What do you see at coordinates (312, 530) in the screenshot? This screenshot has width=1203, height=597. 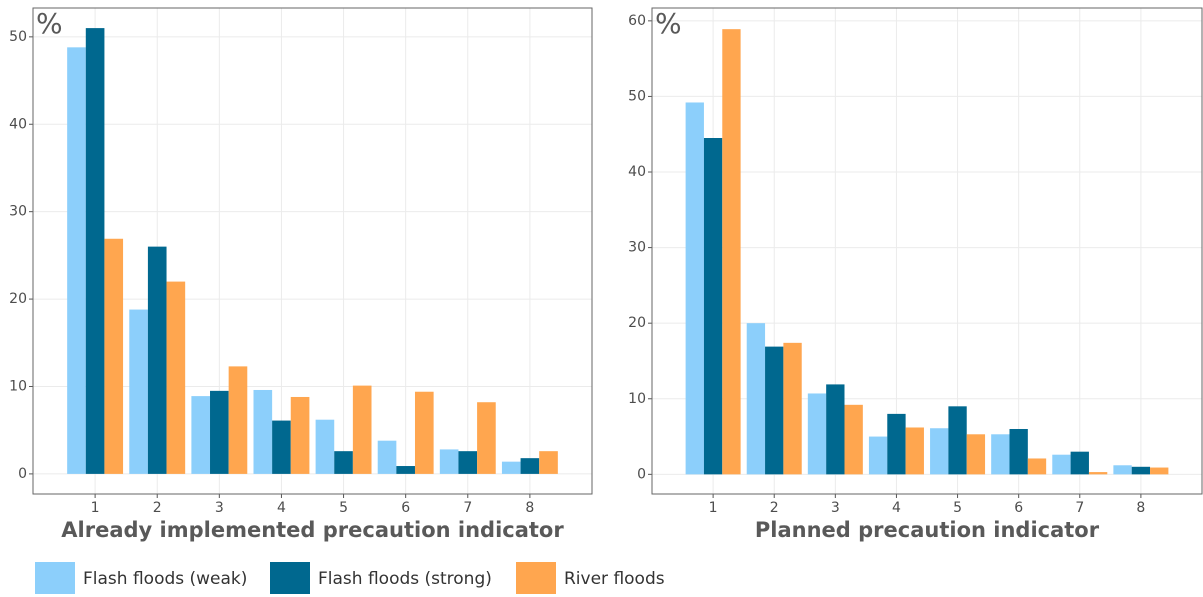 I see `x-axis-label: Already implemented precaution indicator` at bounding box center [312, 530].